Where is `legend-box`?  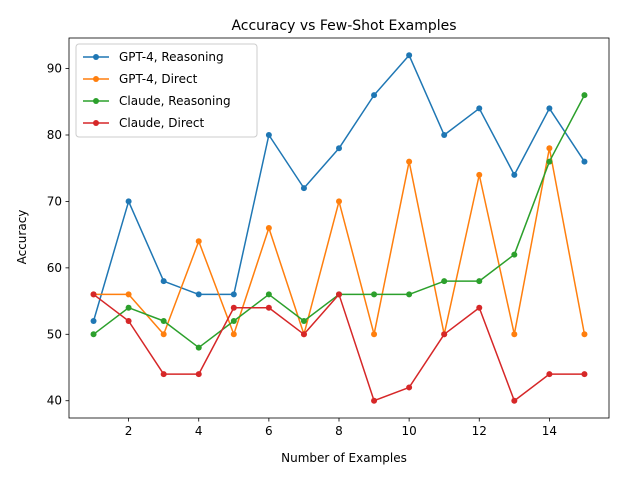 legend-box is located at coordinates (166, 90).